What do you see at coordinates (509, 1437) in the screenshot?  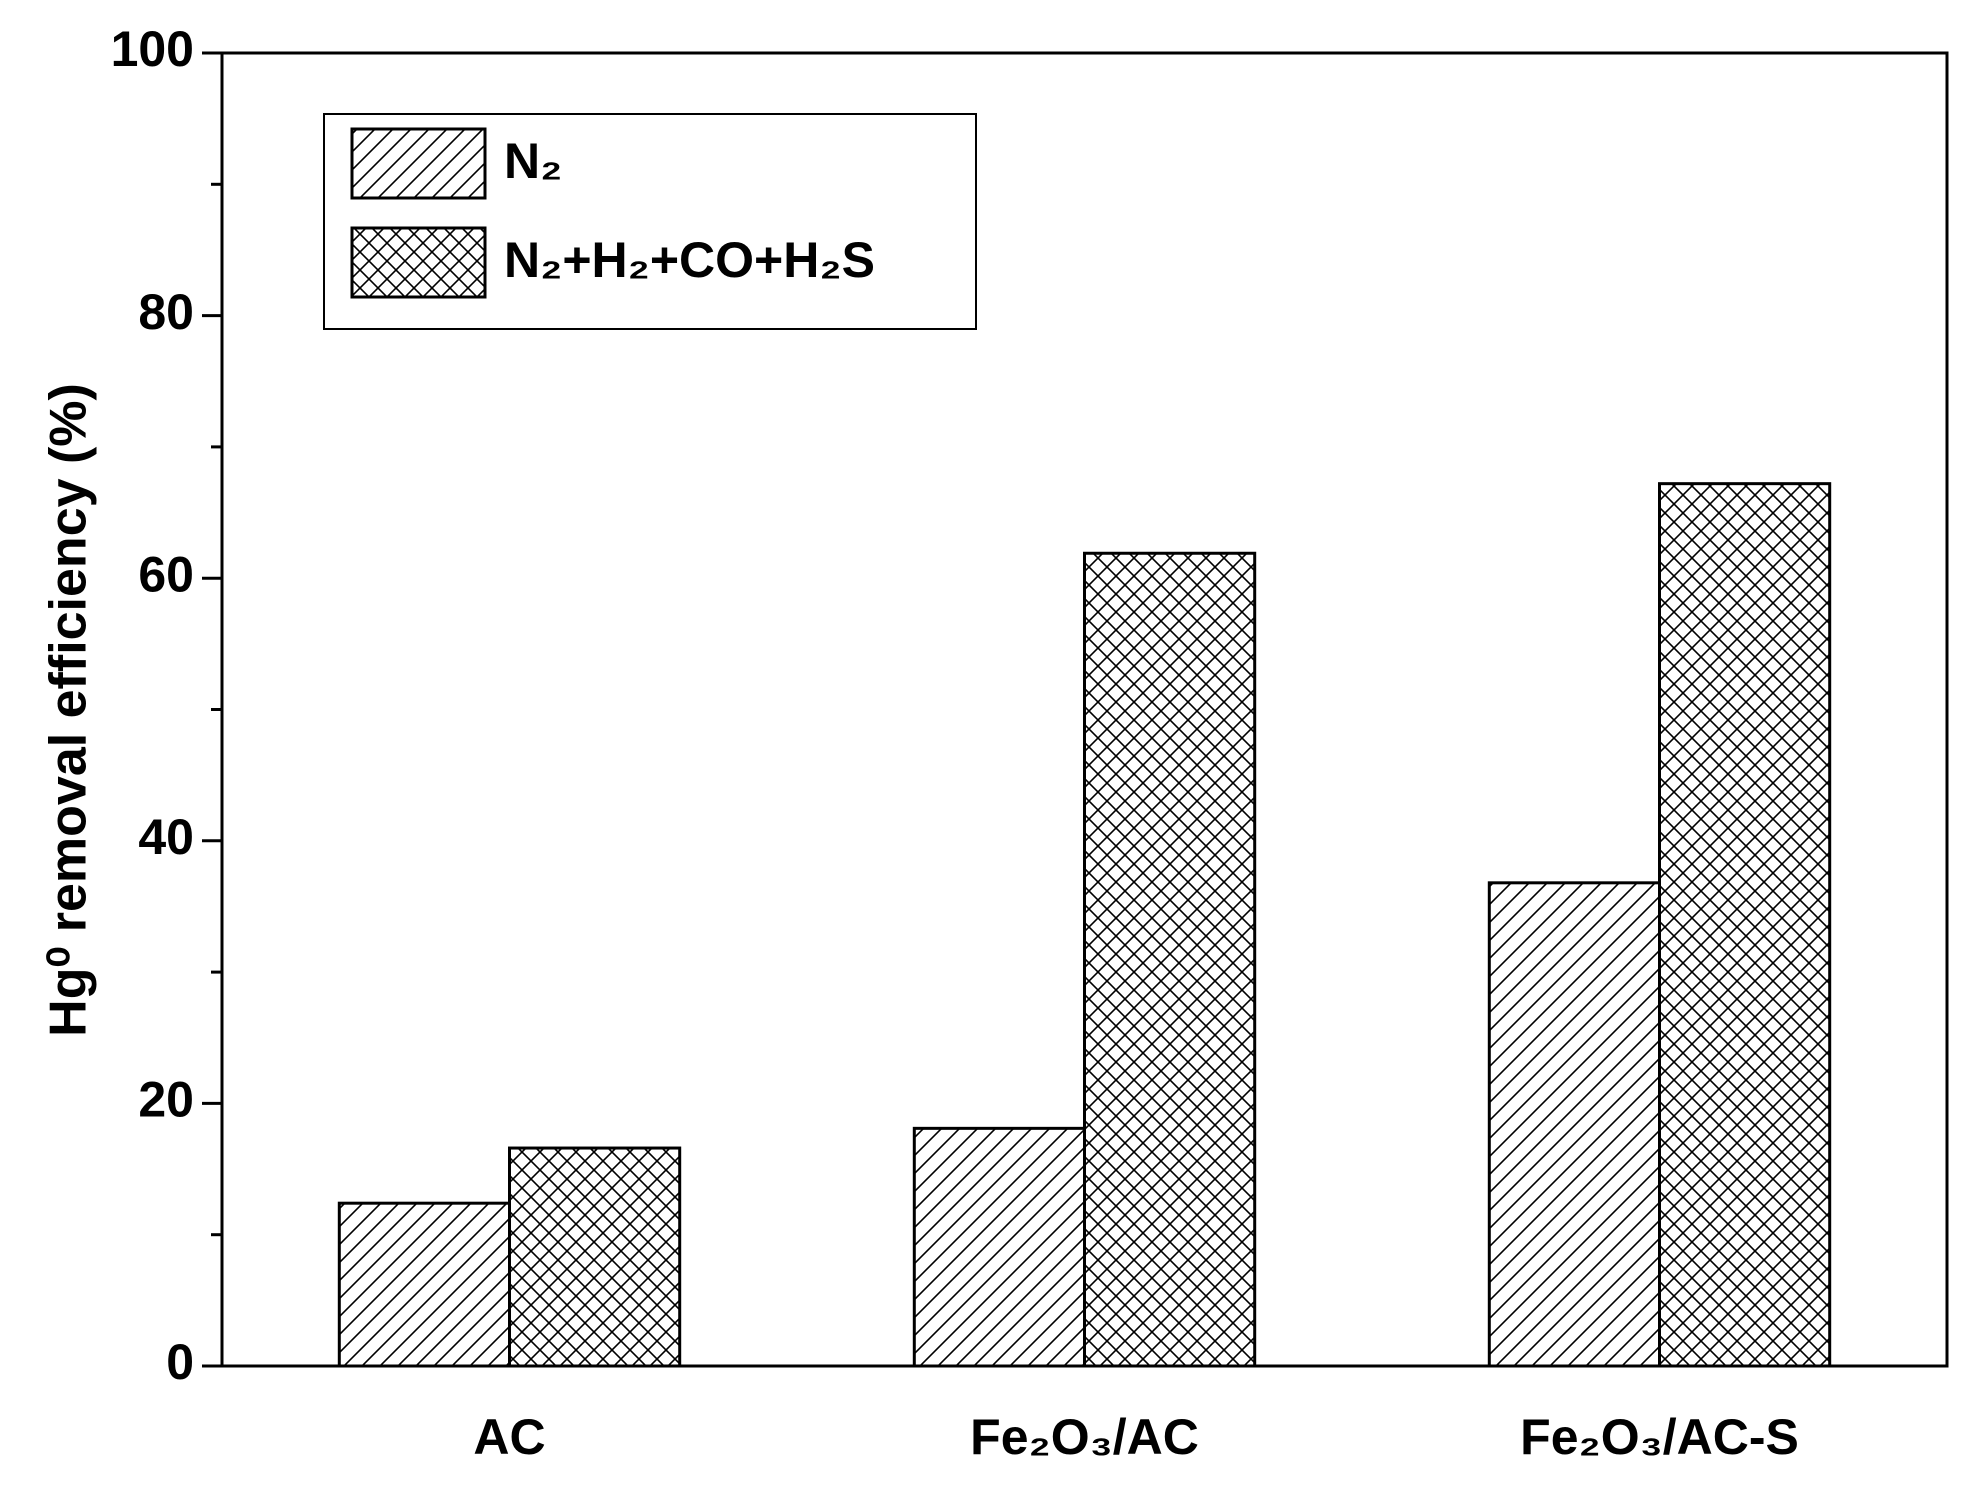 I see `x-tick-label: AC` at bounding box center [509, 1437].